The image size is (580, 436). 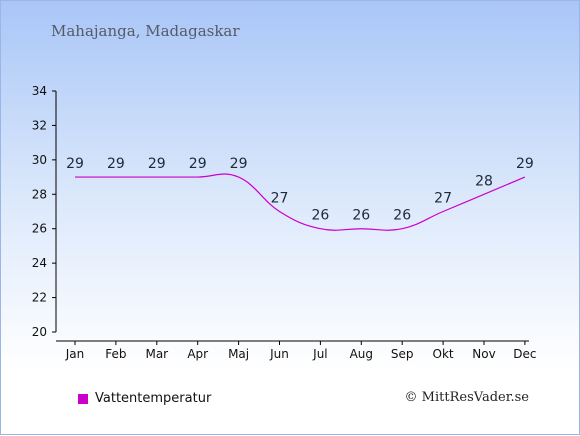 What do you see at coordinates (83, 398) in the screenshot?
I see `legend-swatch` at bounding box center [83, 398].